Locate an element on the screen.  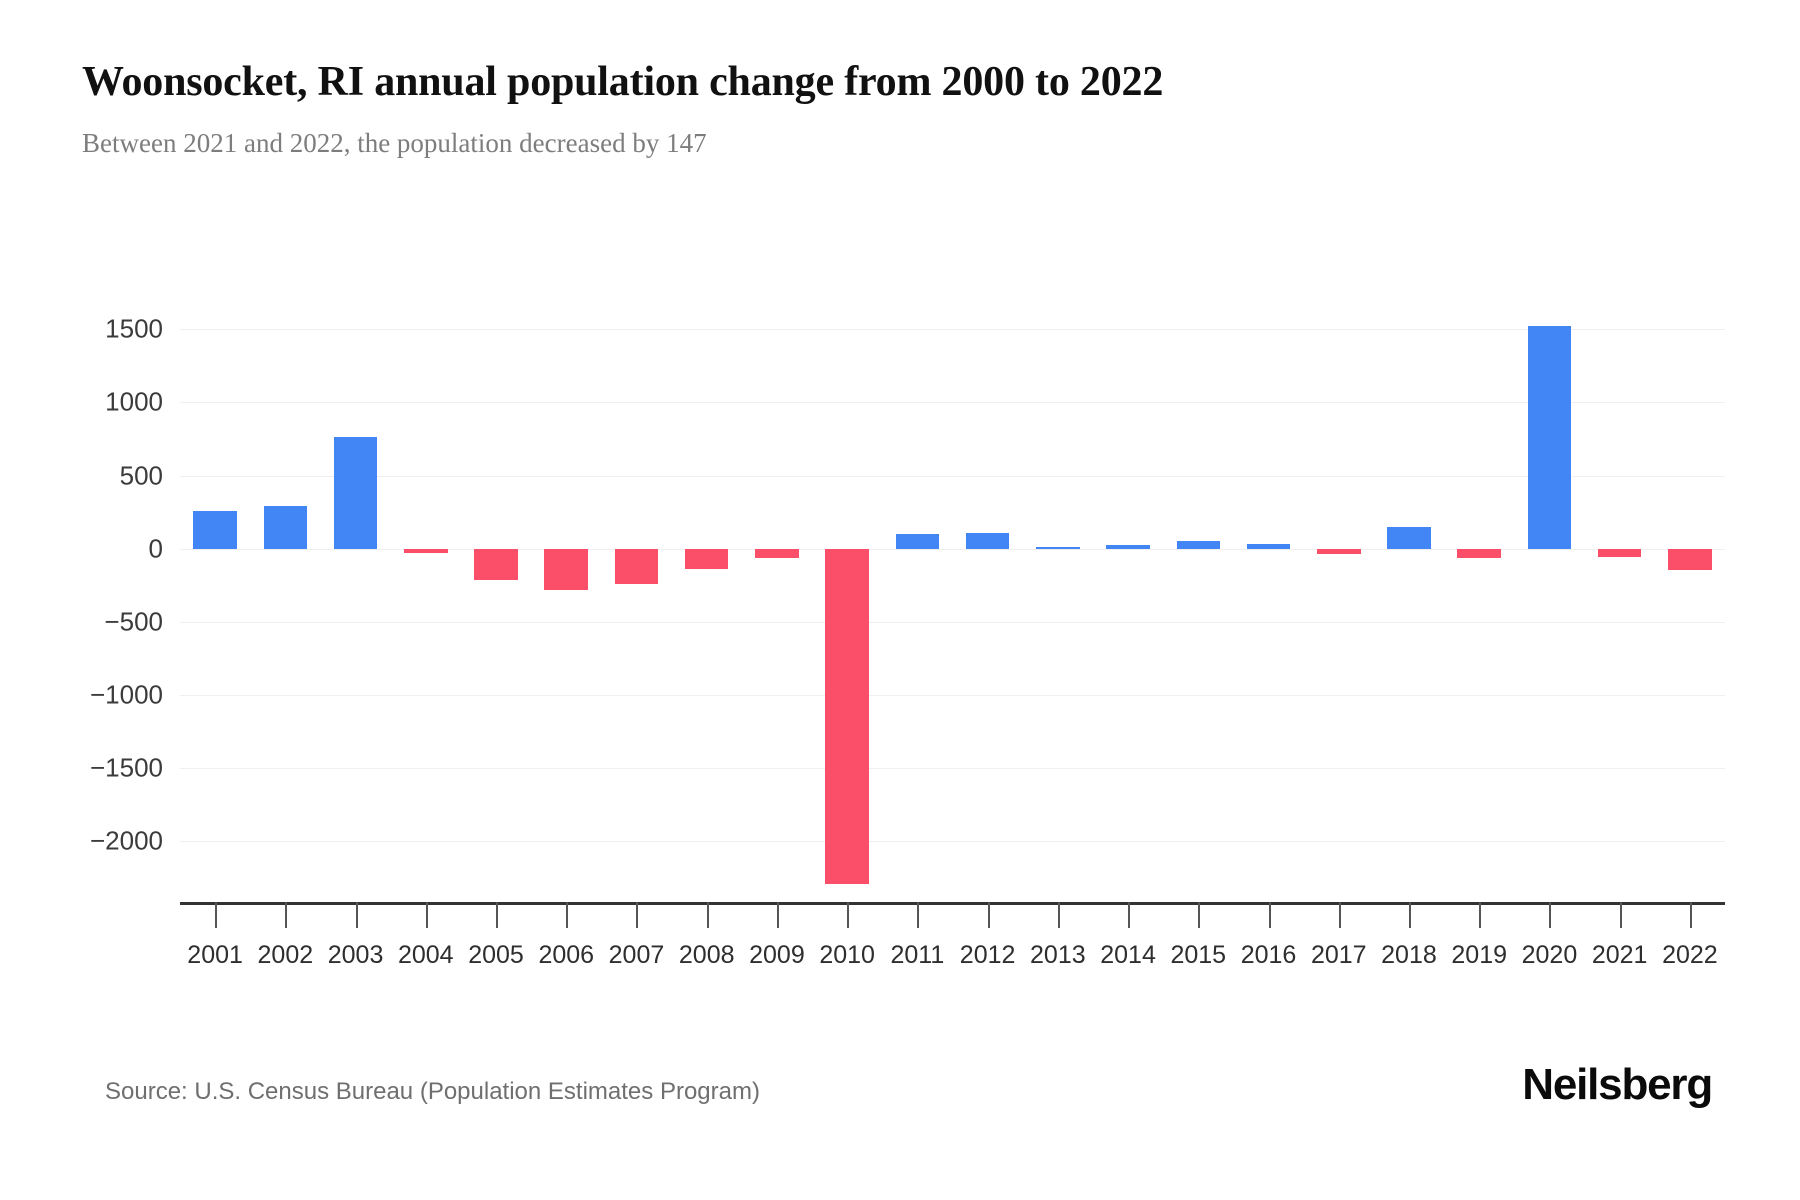
brand-logo: Neilsberg is located at coordinates (1617, 1084).